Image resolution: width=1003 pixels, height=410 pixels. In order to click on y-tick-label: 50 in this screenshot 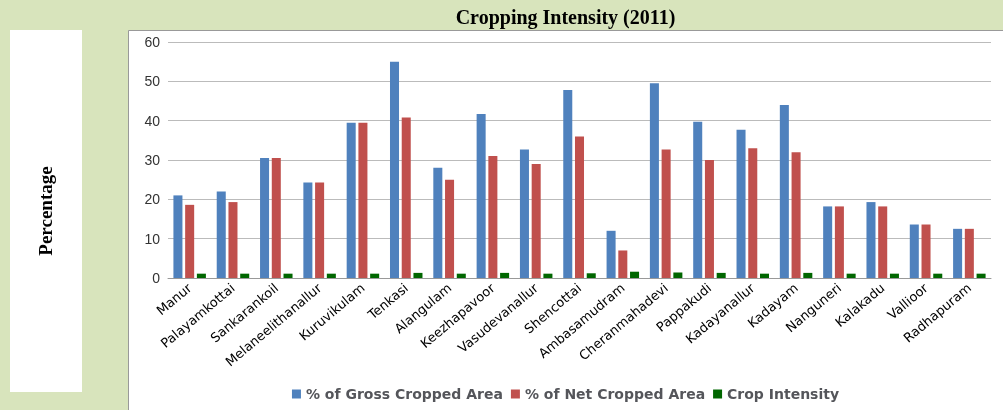, I will do `click(152, 81)`.